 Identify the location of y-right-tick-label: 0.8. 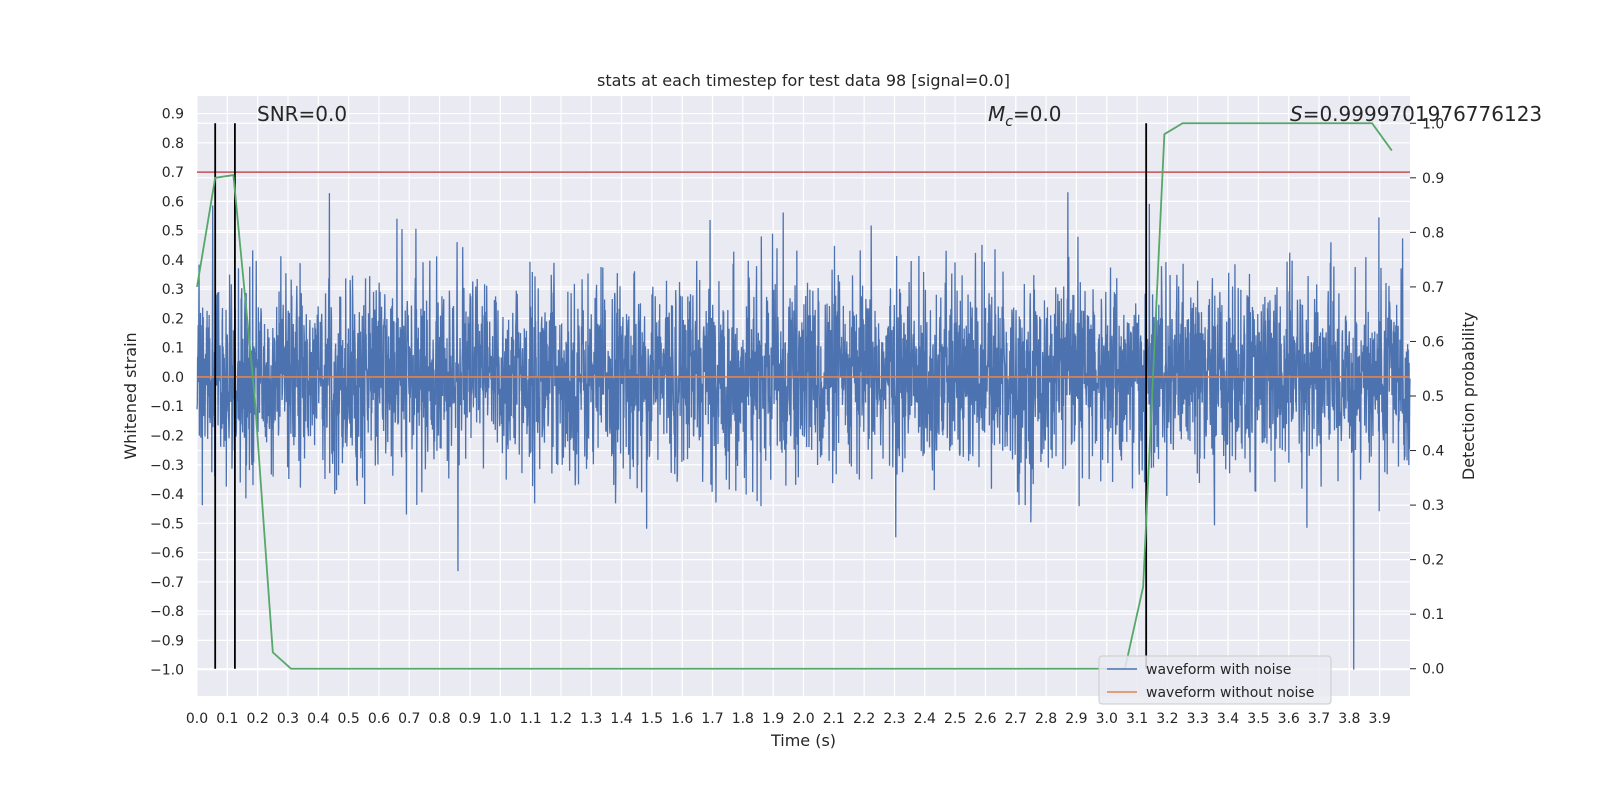
(1433, 233).